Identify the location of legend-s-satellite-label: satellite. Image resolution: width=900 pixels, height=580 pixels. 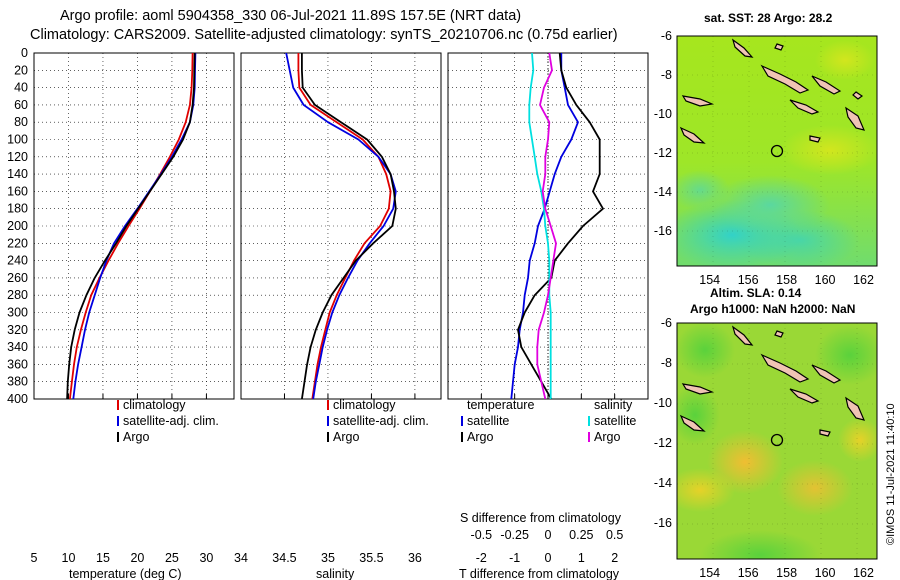
(615, 421).